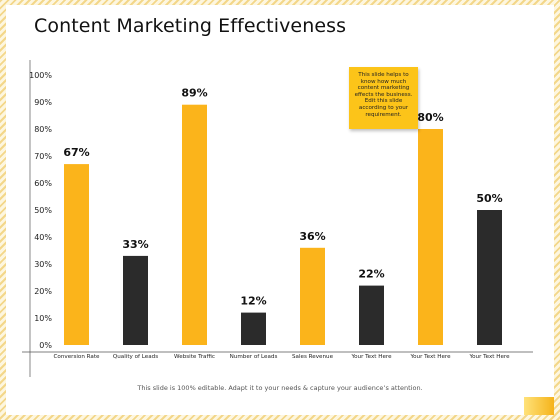  What do you see at coordinates (190, 26) in the screenshot?
I see `page-title: Content Marketing Effectiveness` at bounding box center [190, 26].